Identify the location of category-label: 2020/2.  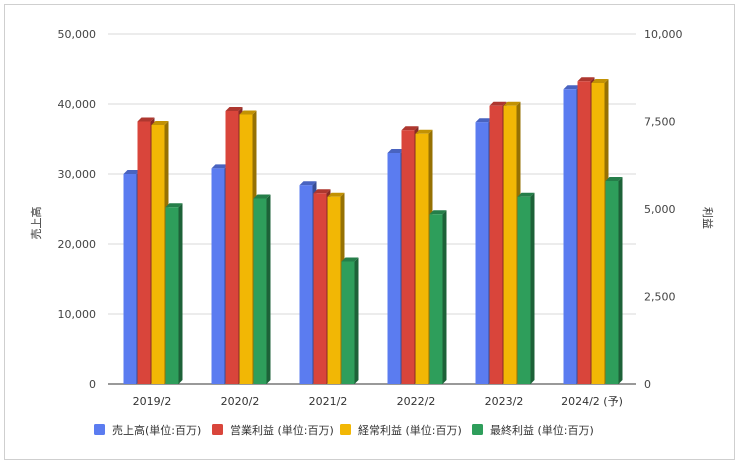
(240, 401).